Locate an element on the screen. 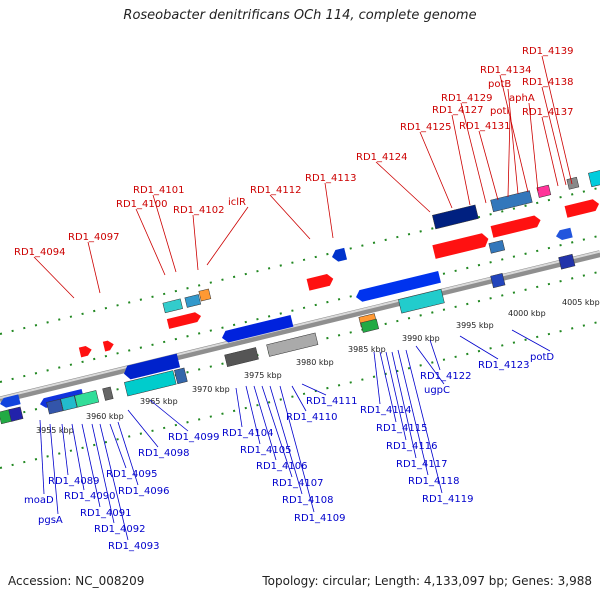  upper-gene-box-7-shape is located at coordinates (573, 183).